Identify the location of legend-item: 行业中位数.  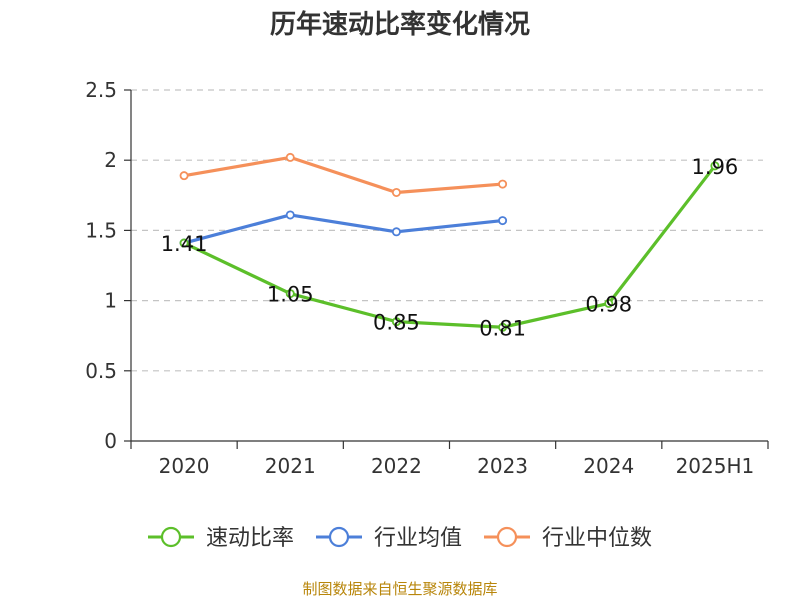
(568, 538).